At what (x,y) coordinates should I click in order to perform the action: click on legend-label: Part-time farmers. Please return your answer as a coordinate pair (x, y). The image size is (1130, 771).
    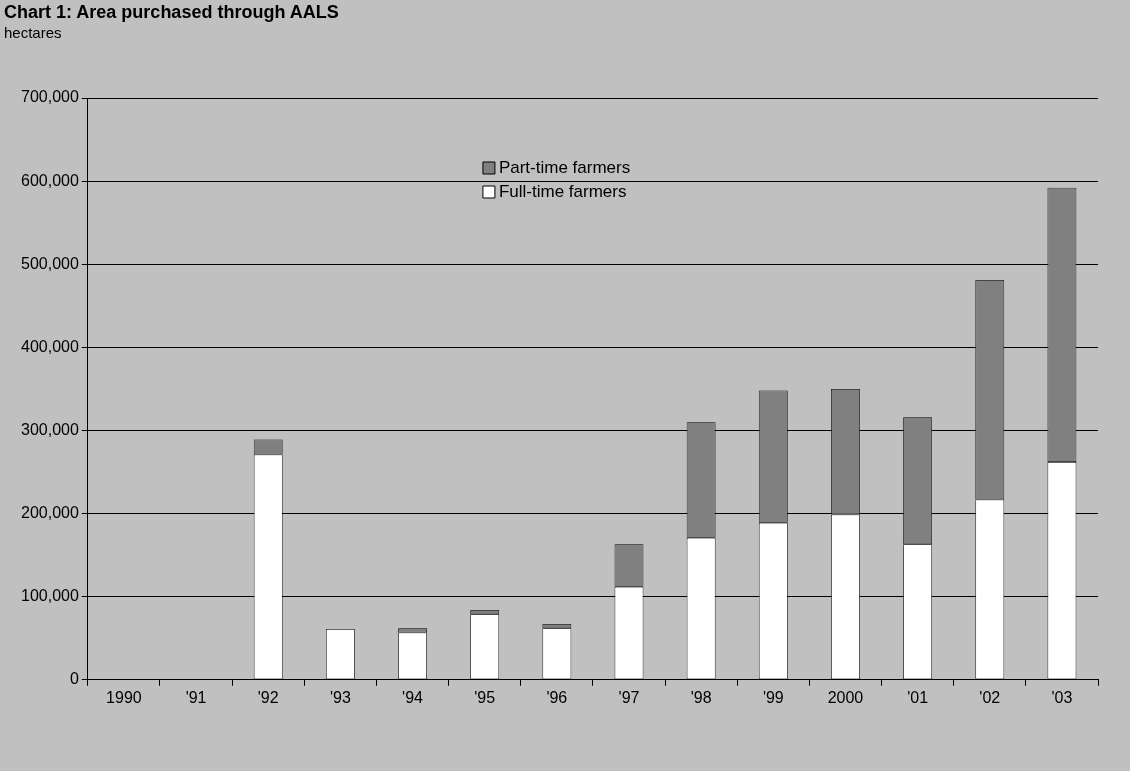
    Looking at the image, I should click on (564, 167).